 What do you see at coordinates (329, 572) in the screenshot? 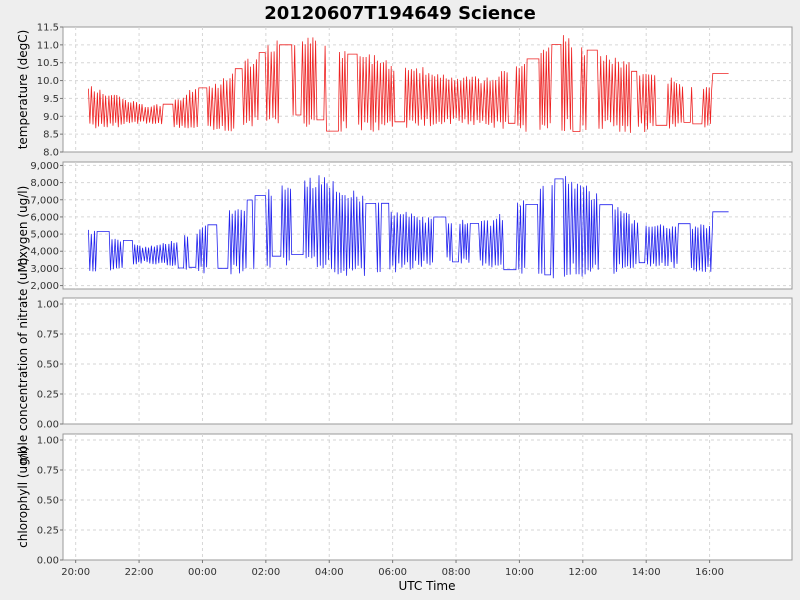
I see `x-tick-label: 04:00` at bounding box center [329, 572].